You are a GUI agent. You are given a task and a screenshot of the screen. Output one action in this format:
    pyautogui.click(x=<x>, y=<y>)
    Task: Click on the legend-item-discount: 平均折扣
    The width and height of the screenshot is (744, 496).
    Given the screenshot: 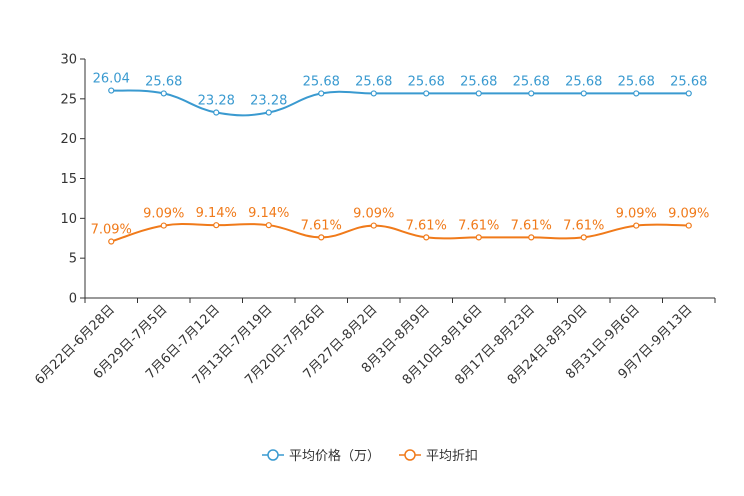 What is the action you would take?
    pyautogui.click(x=438, y=456)
    